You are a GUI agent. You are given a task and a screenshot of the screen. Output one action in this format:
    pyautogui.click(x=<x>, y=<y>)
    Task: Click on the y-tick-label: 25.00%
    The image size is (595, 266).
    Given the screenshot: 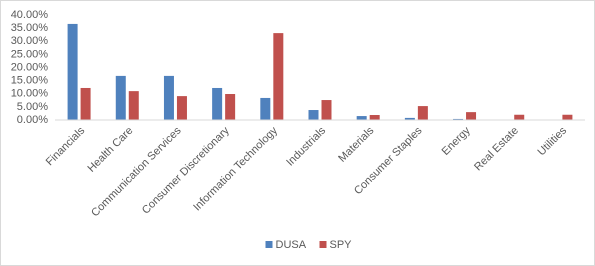 What is the action you would take?
    pyautogui.click(x=30, y=54)
    